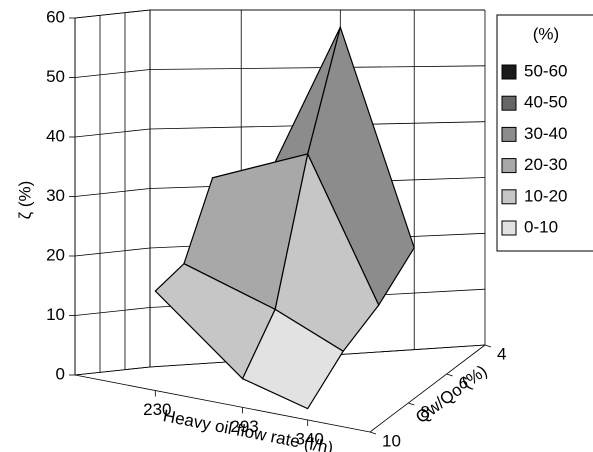 This screenshot has width=593, height=452. I want to click on z-axis-title: ζ (%), so click(24, 200).